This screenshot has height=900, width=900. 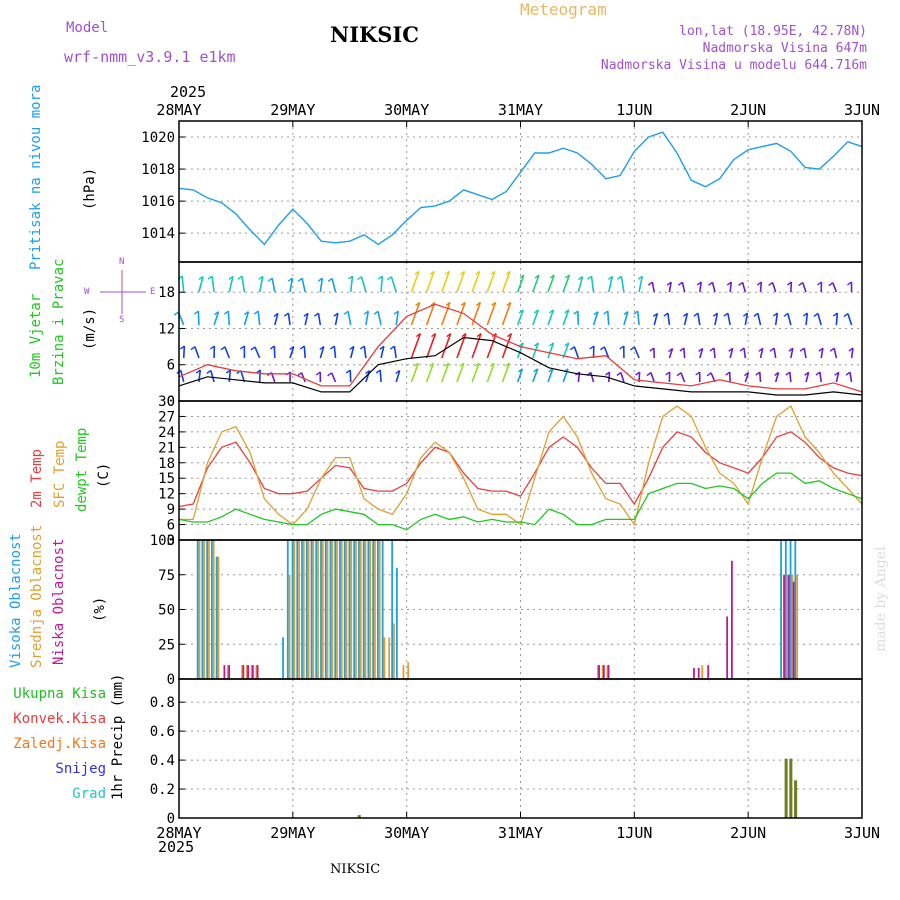 I want to click on pressure-unit: (hPa), so click(x=90, y=188).